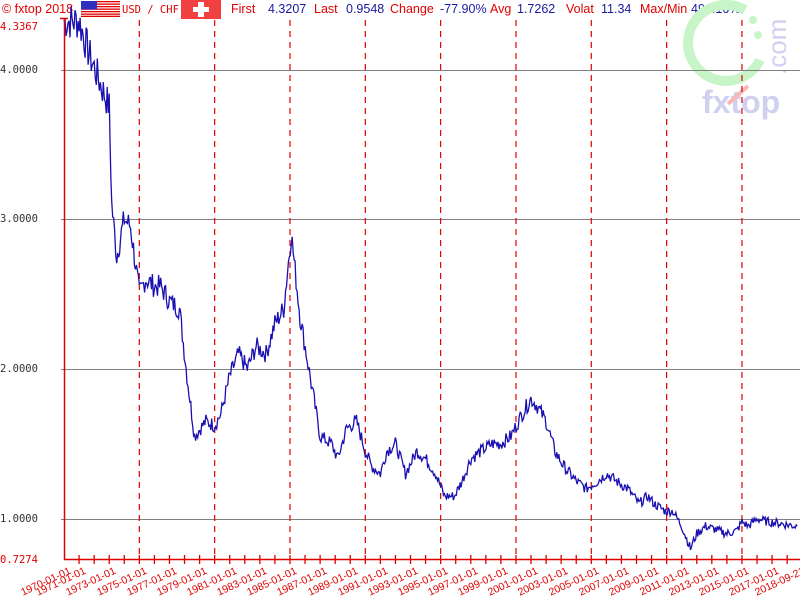  I want to click on svg-text: .com, so click(777, 47).